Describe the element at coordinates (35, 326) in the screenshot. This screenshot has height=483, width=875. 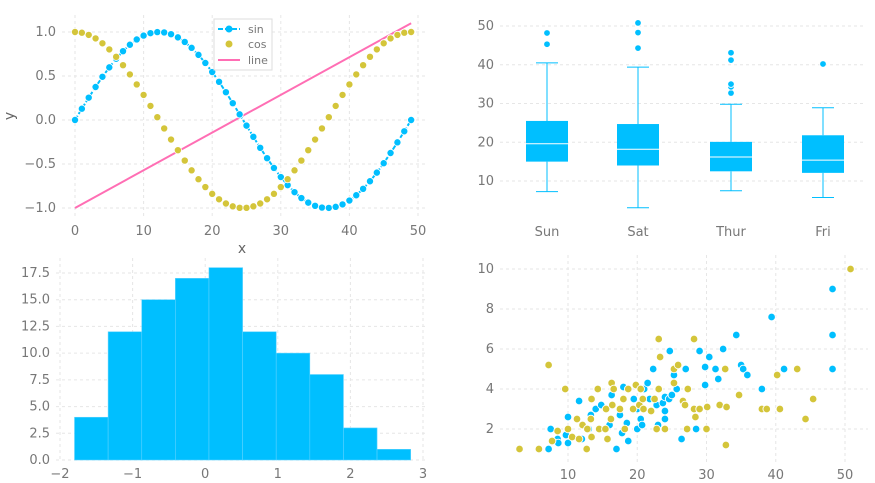
I see `y-tick-label: 12.5` at that location.